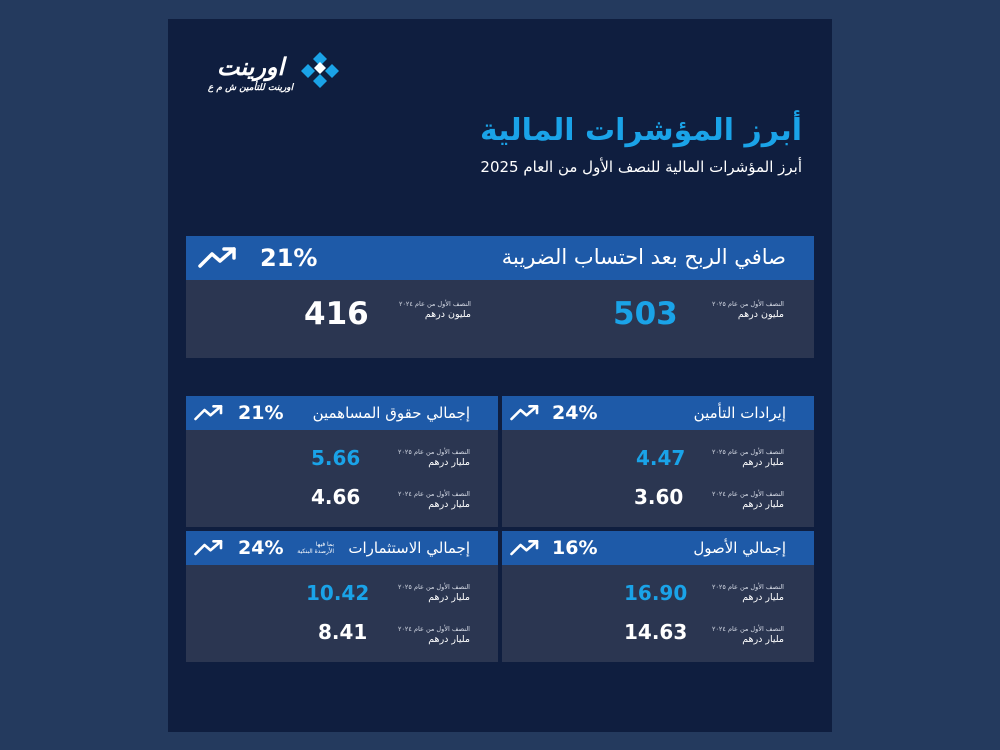 Image resolution: width=1000 pixels, height=750 pixels. I want to click on insurance-revenue-change: 24%, so click(575, 413).